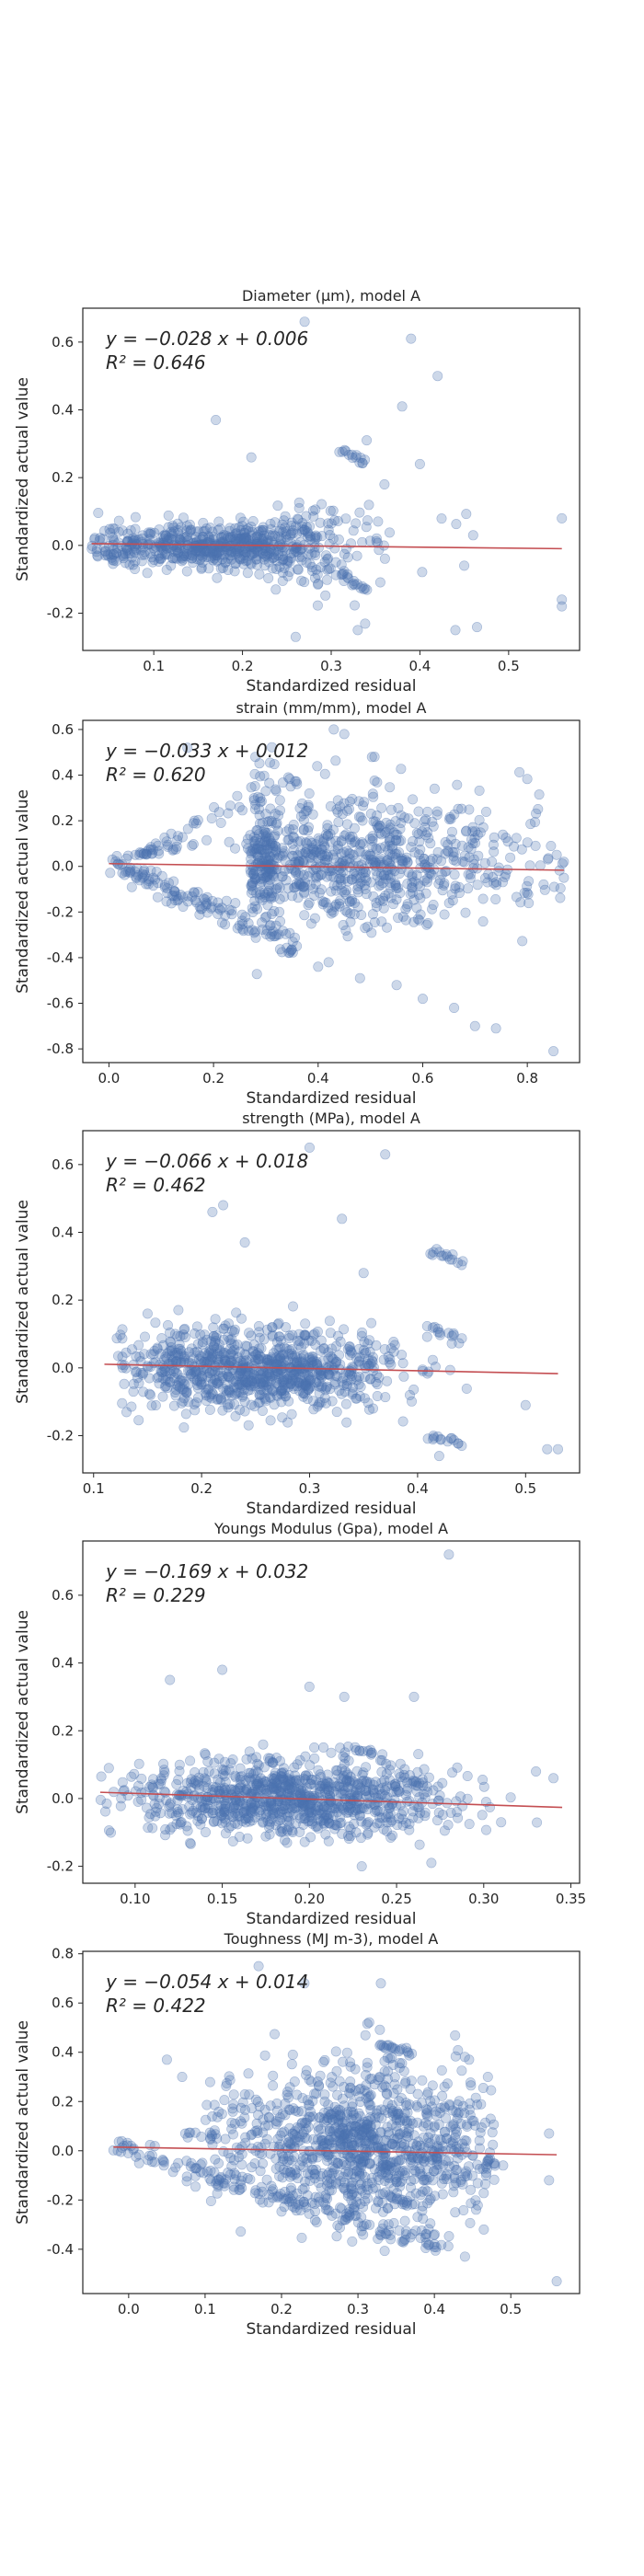 This screenshot has width=644, height=2576. Describe the element at coordinates (156, 1595) in the screenshot. I see `r-squared: R² = 0.229` at that location.